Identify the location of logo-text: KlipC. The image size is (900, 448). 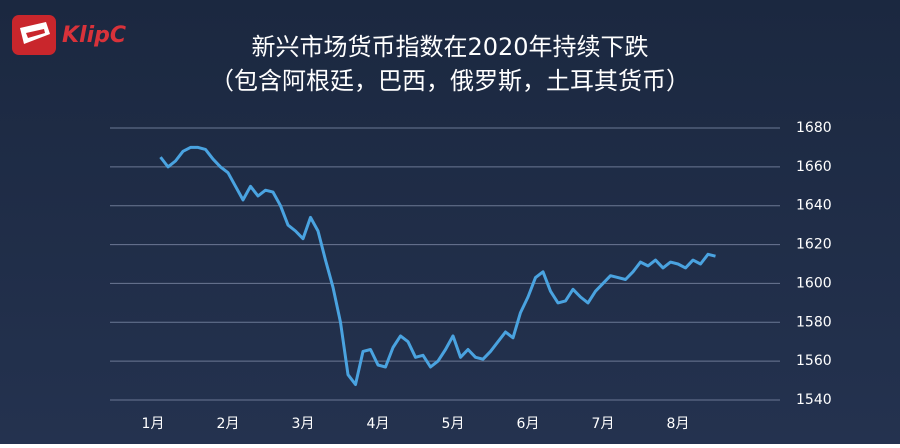
(94, 35).